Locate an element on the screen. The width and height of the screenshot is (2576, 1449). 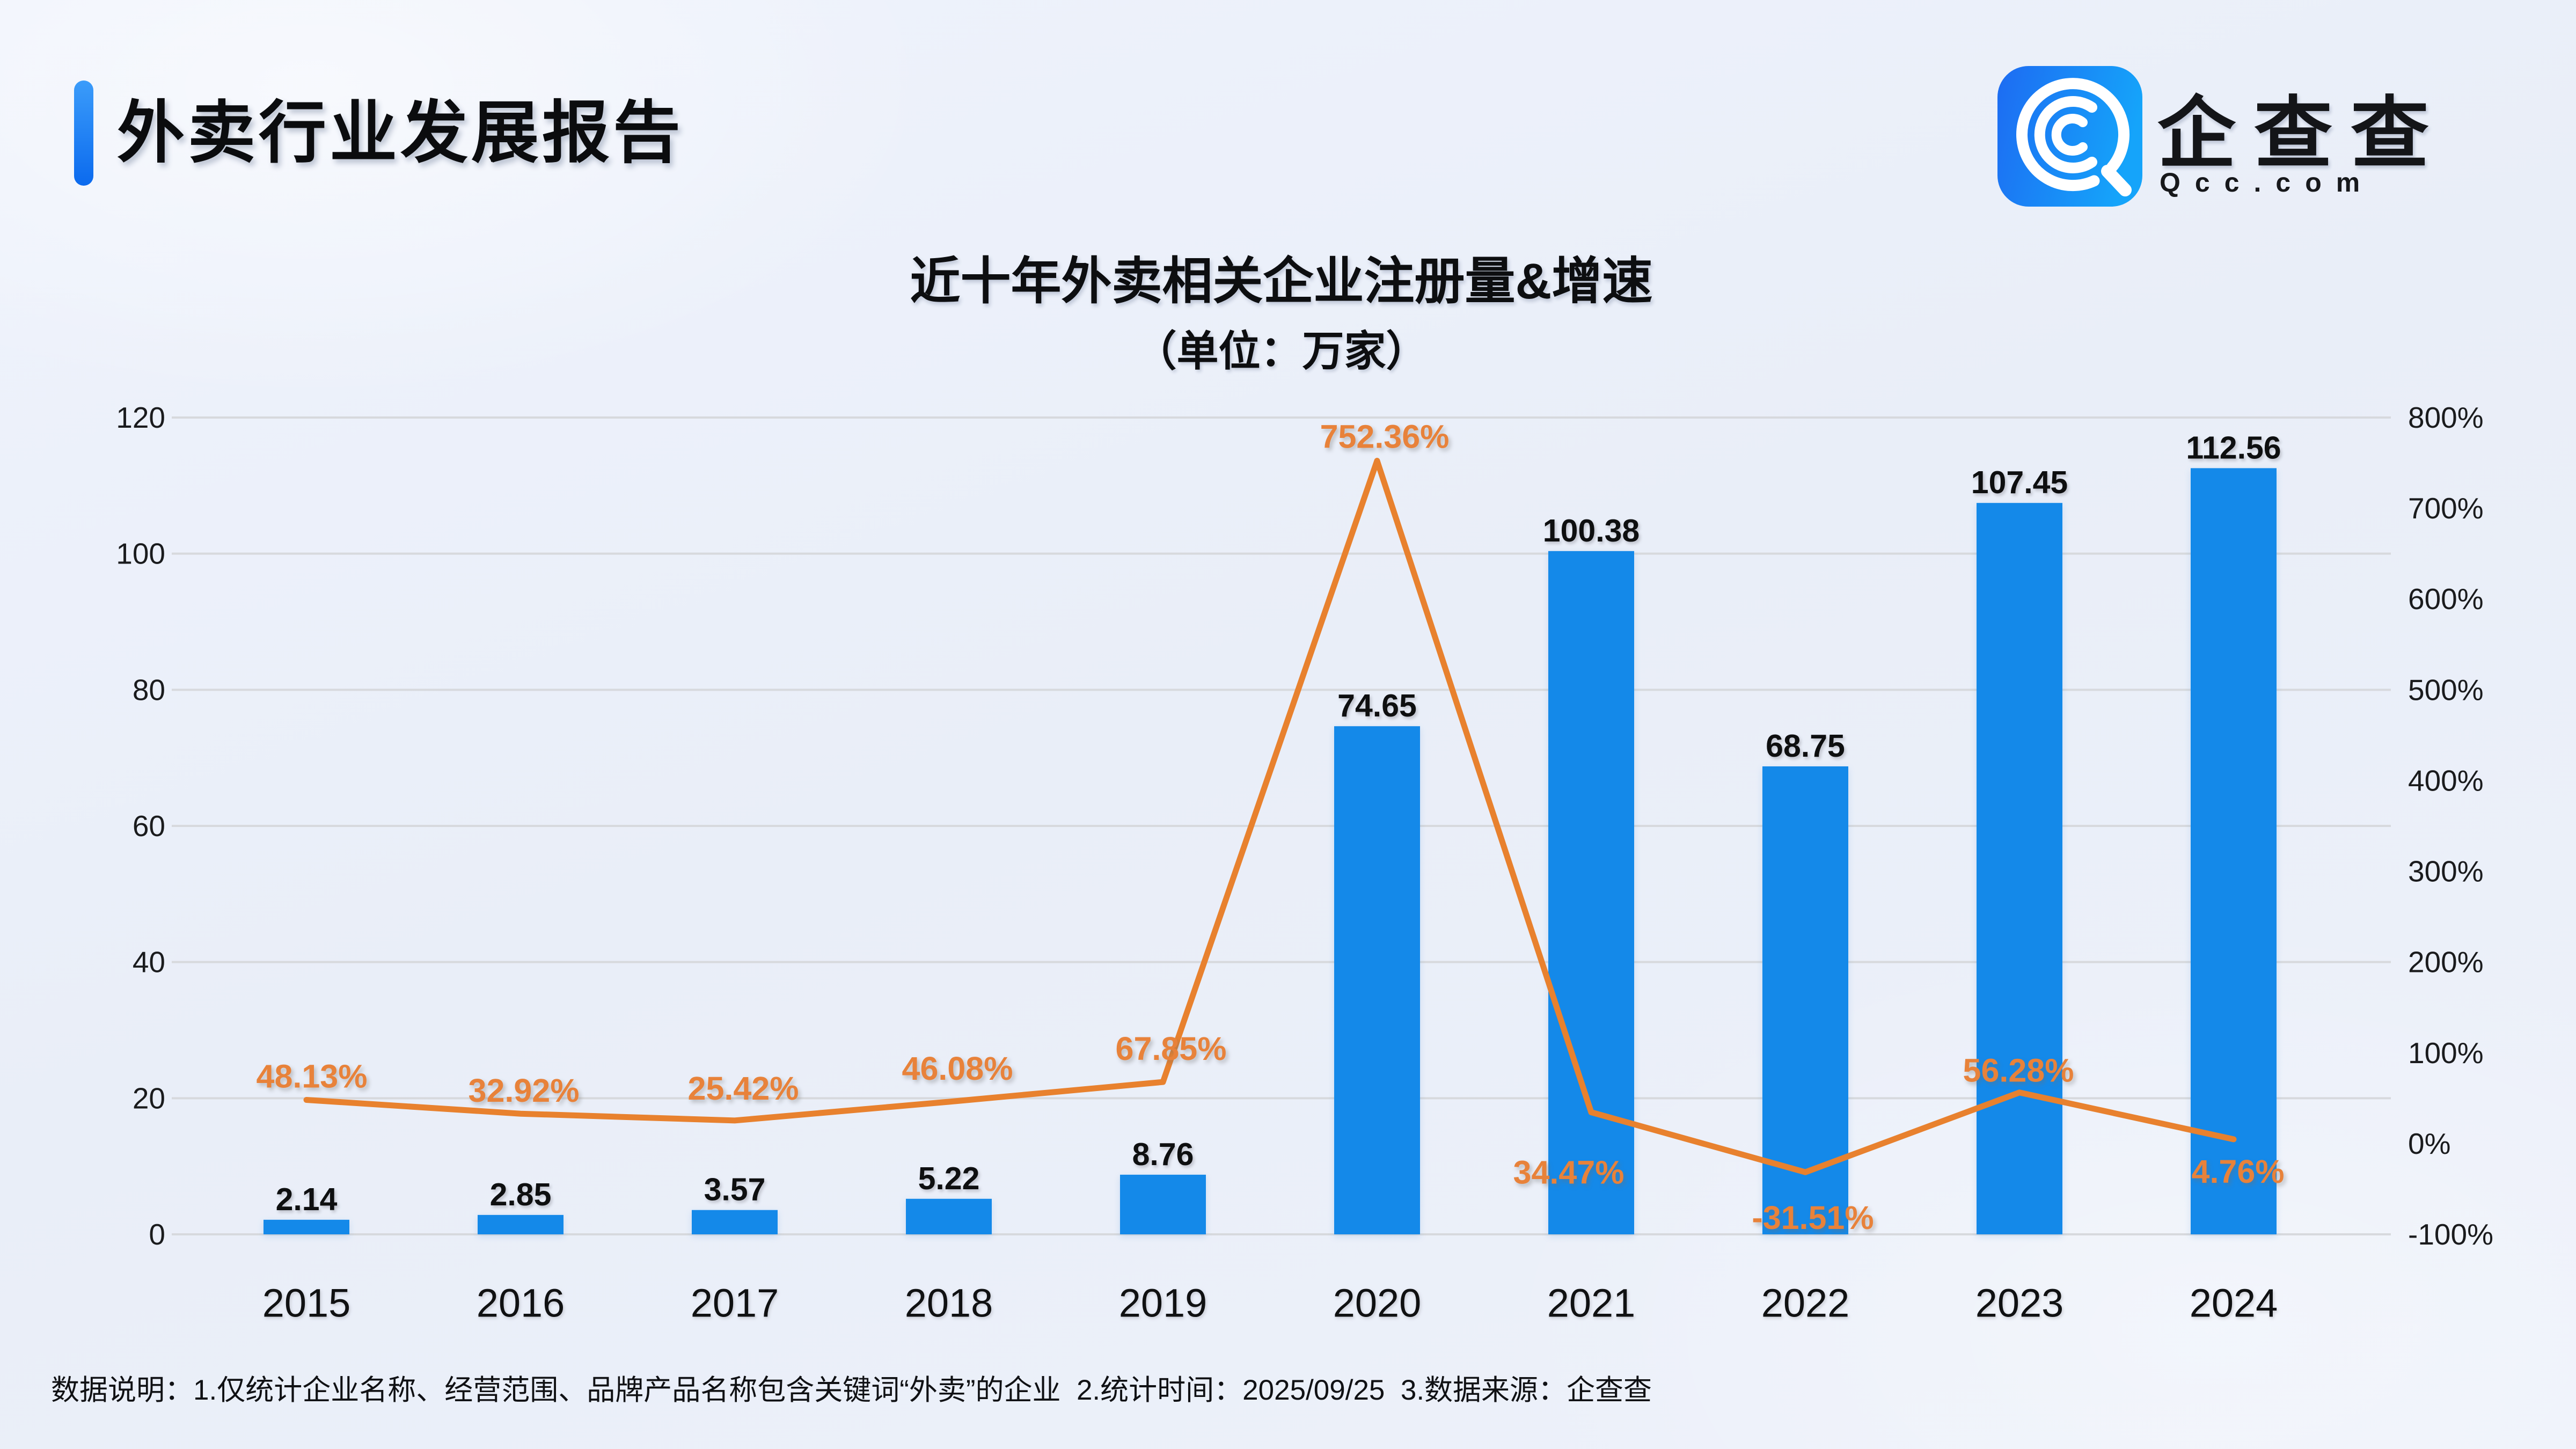
x-axis-label: 2023 is located at coordinates (2019, 1303).